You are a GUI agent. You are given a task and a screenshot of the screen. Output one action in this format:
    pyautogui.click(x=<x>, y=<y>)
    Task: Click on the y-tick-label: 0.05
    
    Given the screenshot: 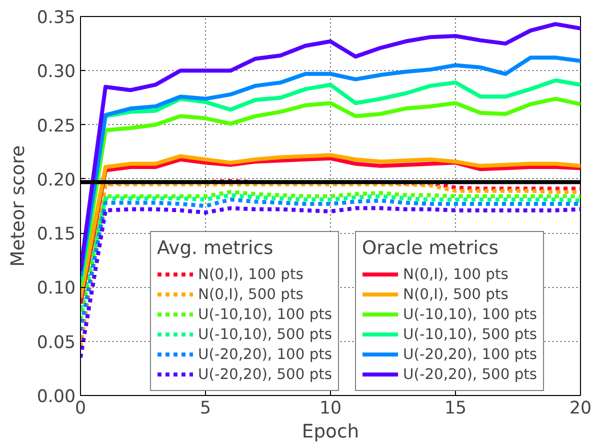 What is the action you would take?
    pyautogui.click(x=56, y=342)
    